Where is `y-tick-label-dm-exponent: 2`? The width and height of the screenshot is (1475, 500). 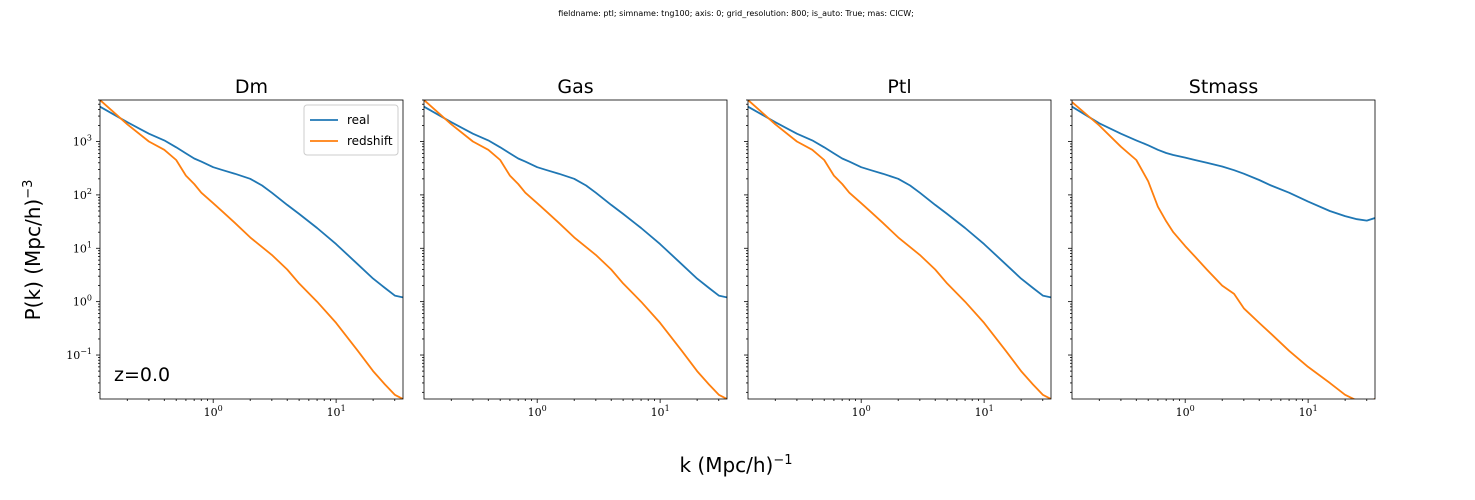 y-tick-label-dm-exponent: 2 is located at coordinates (89, 191).